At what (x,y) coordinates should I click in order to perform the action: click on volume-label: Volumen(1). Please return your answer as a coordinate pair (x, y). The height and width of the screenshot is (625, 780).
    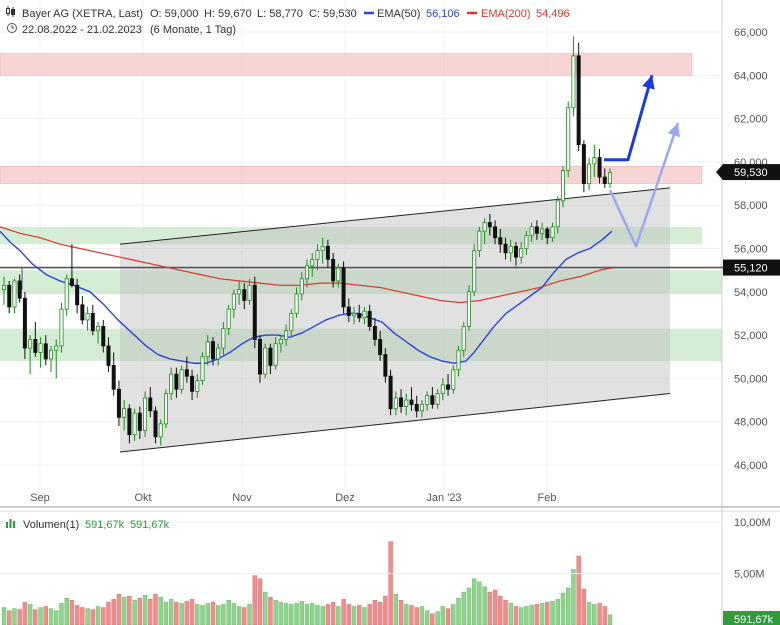
    Looking at the image, I should click on (51, 525).